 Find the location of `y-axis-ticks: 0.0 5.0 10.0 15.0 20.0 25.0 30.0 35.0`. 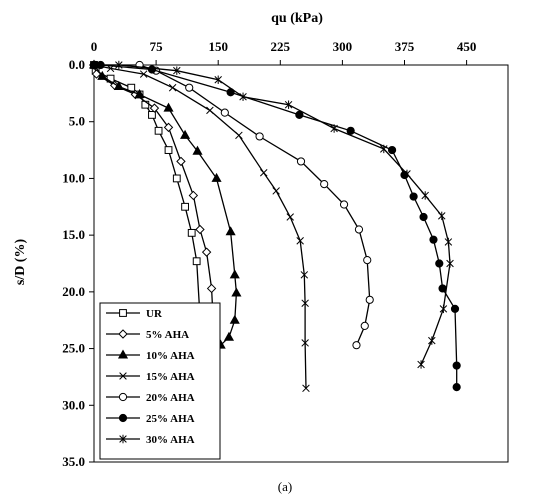

y-axis-ticks: 0.0 5.0 10.0 15.0 20.0 25.0 30.0 35.0 is located at coordinates (78, 263).